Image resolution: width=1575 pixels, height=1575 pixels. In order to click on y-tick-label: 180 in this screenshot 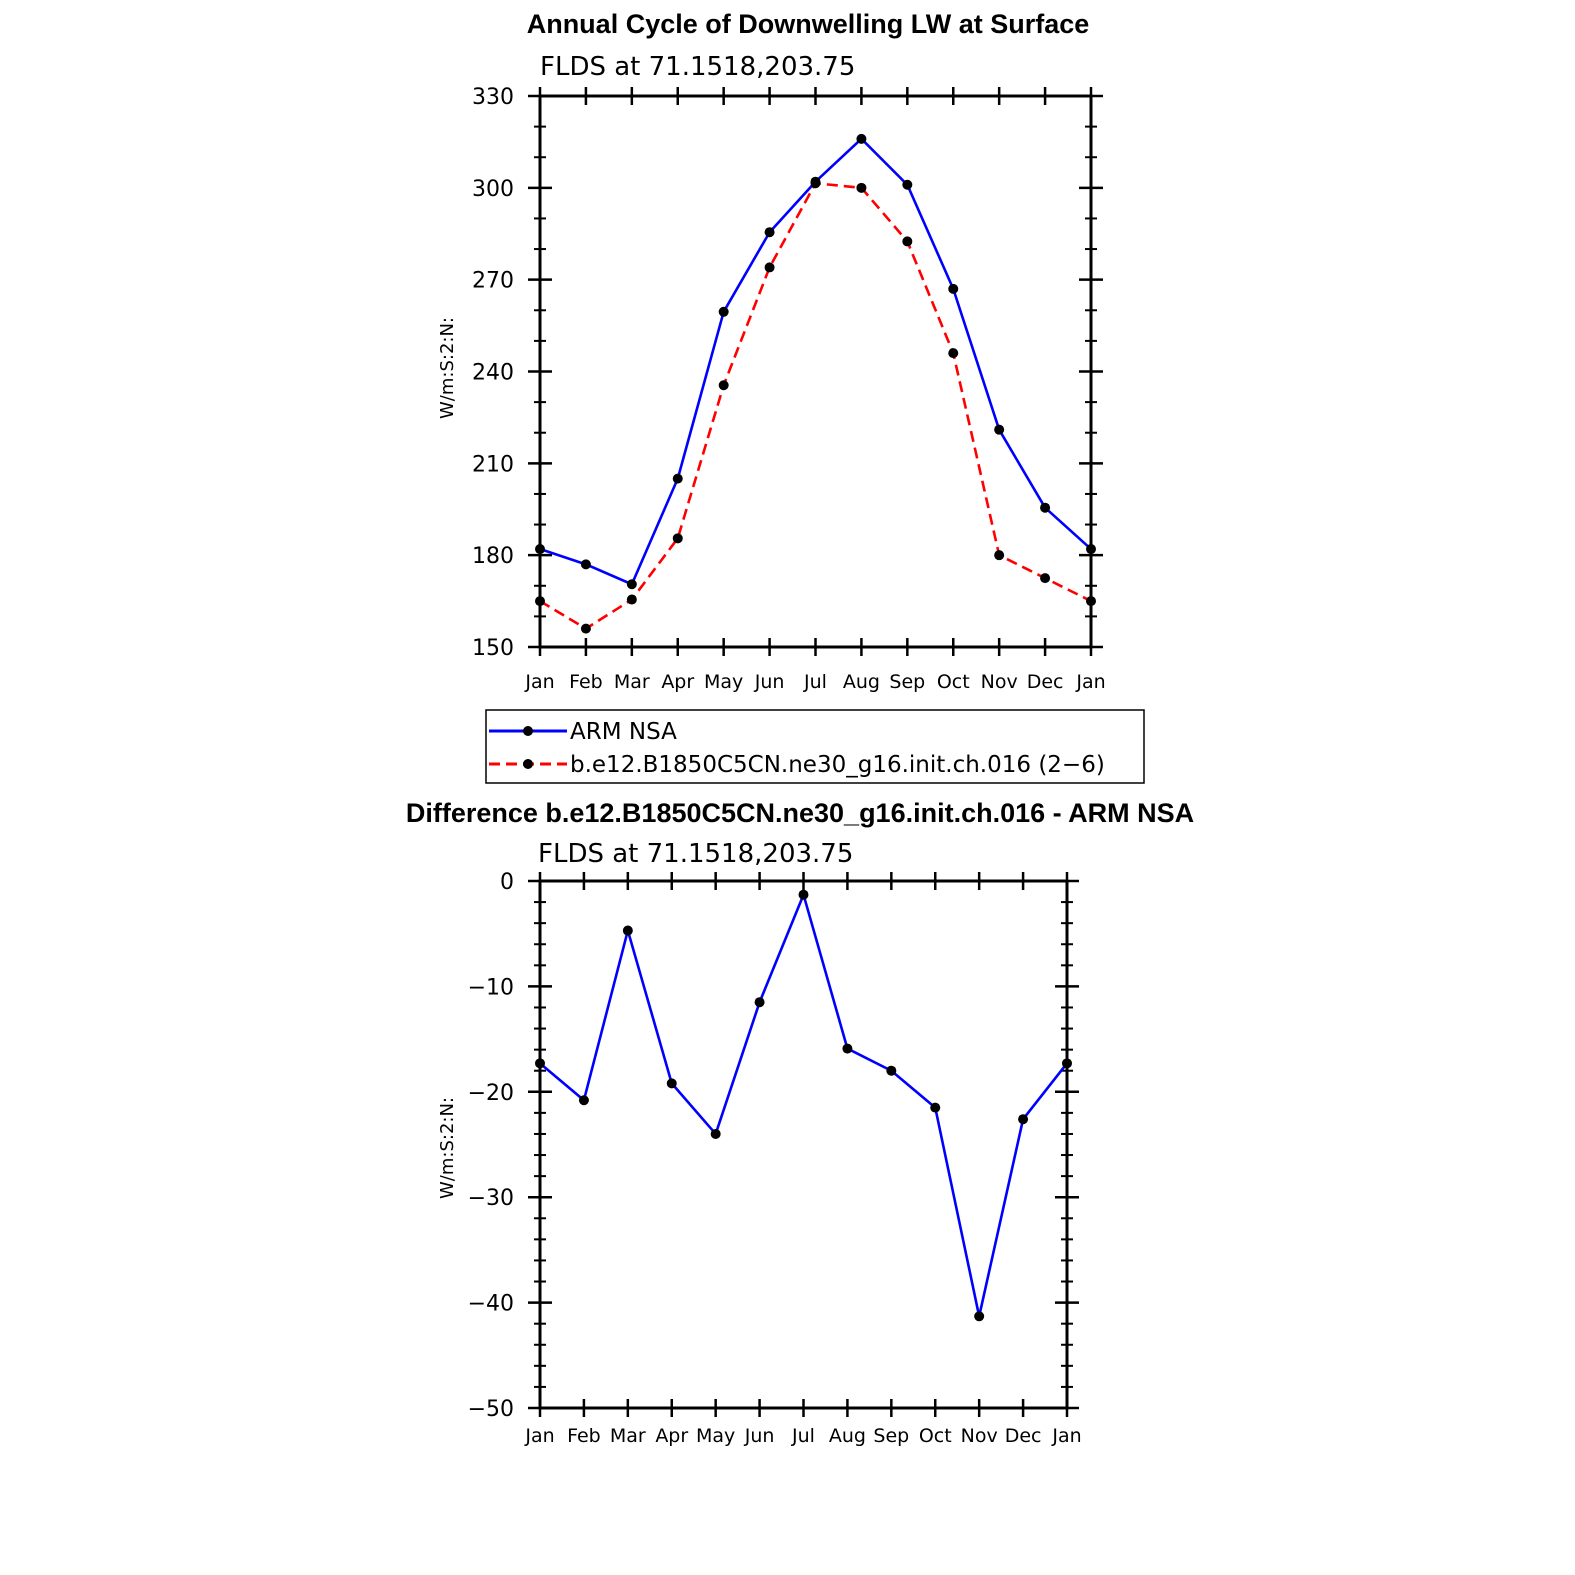, I will do `click(493, 556)`.